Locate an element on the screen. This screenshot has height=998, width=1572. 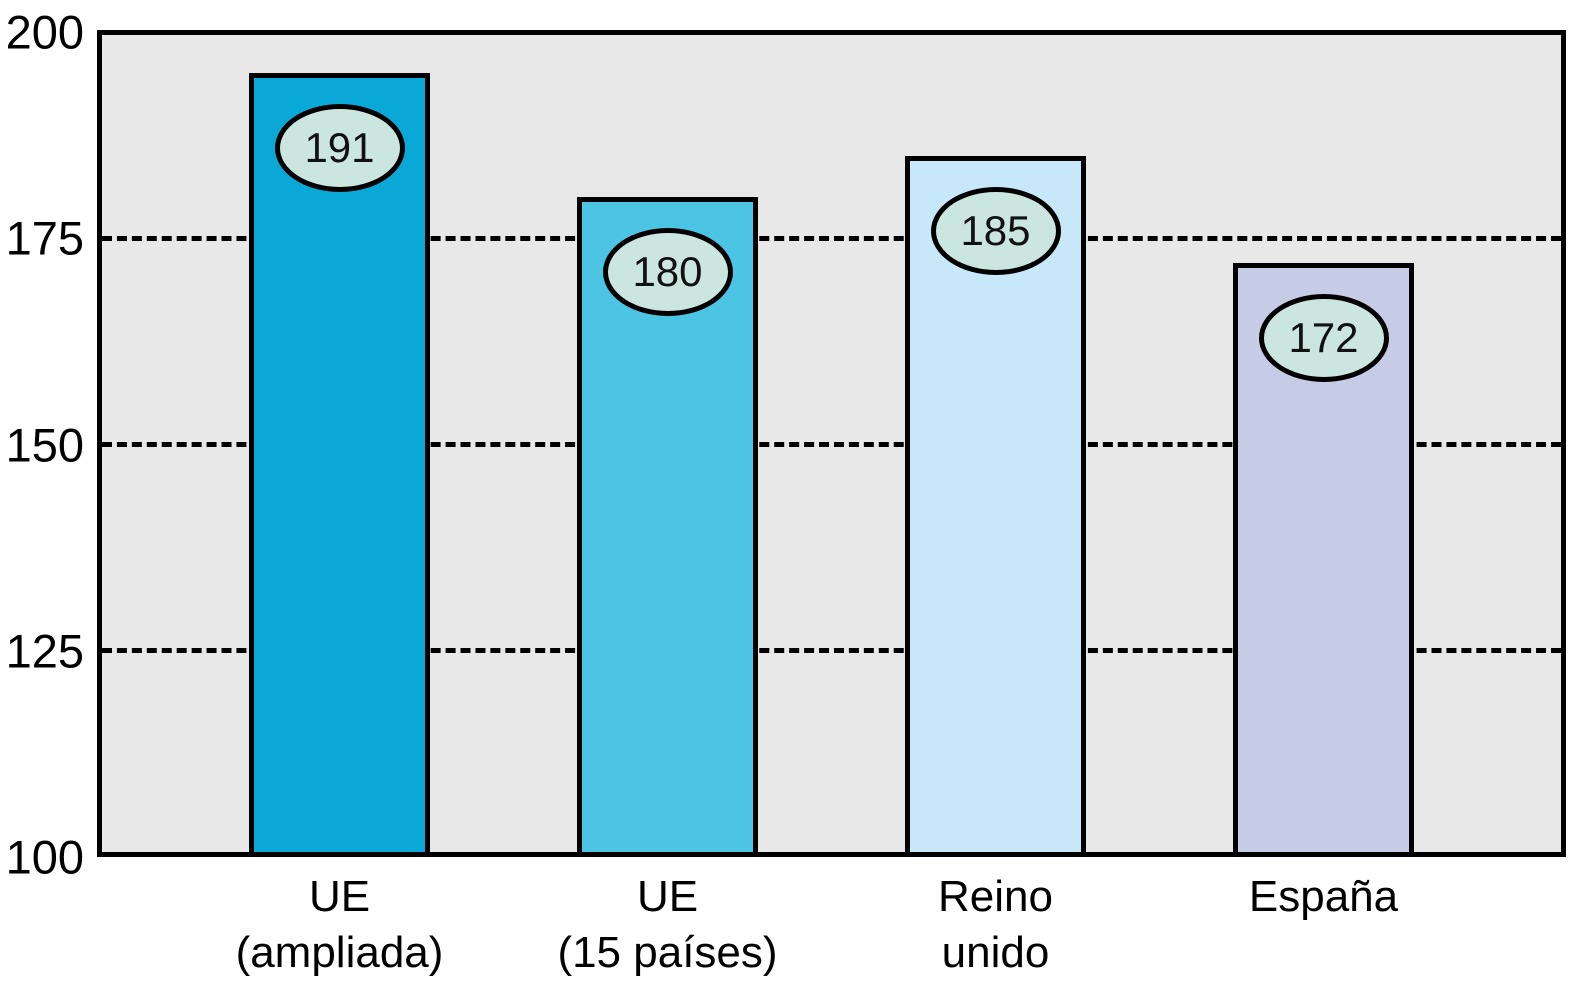
category-label-3-line-0: España is located at coordinates (1323, 896).